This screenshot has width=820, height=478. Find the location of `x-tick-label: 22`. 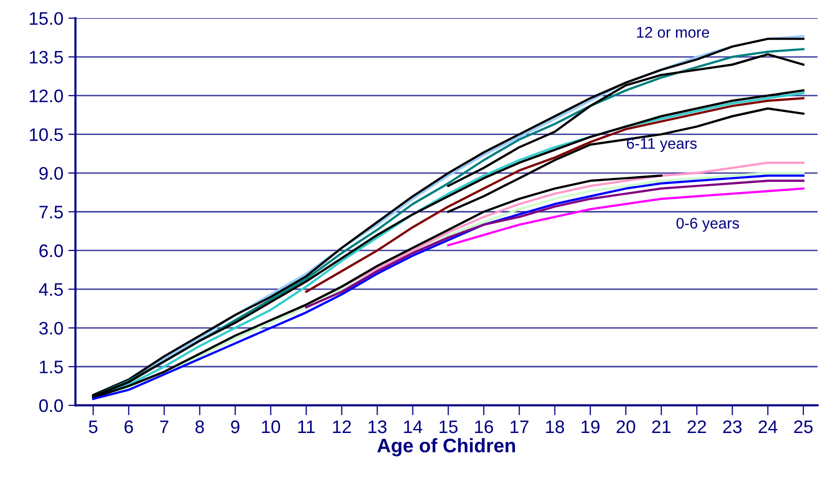

x-tick-label: 22 is located at coordinates (697, 427).